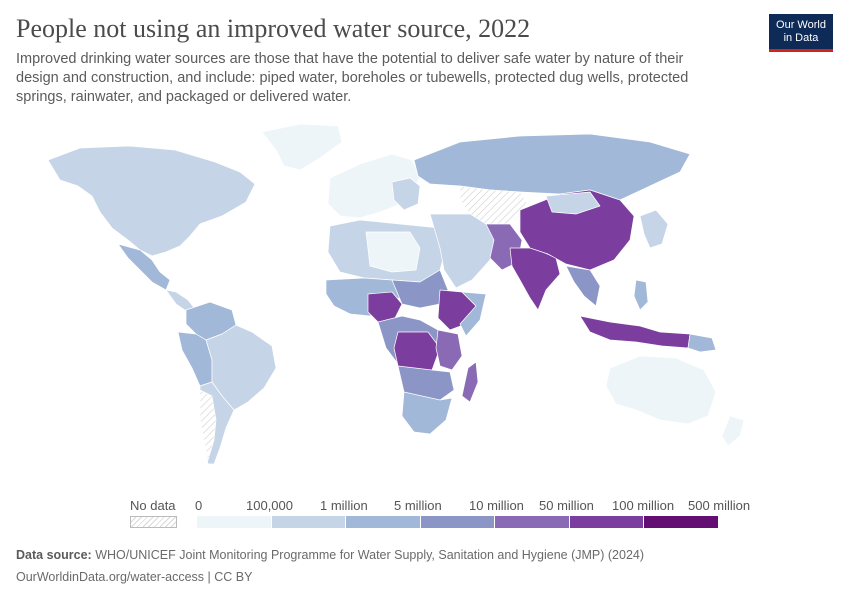  I want to click on legend-no-data-swatch, so click(153, 522).